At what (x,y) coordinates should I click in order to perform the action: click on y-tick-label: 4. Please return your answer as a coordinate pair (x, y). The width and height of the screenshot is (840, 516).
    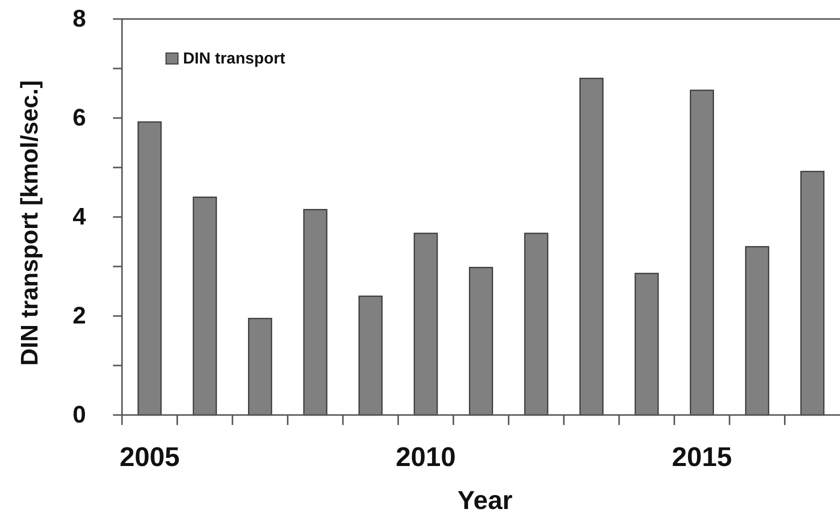
    Looking at the image, I should click on (79, 217).